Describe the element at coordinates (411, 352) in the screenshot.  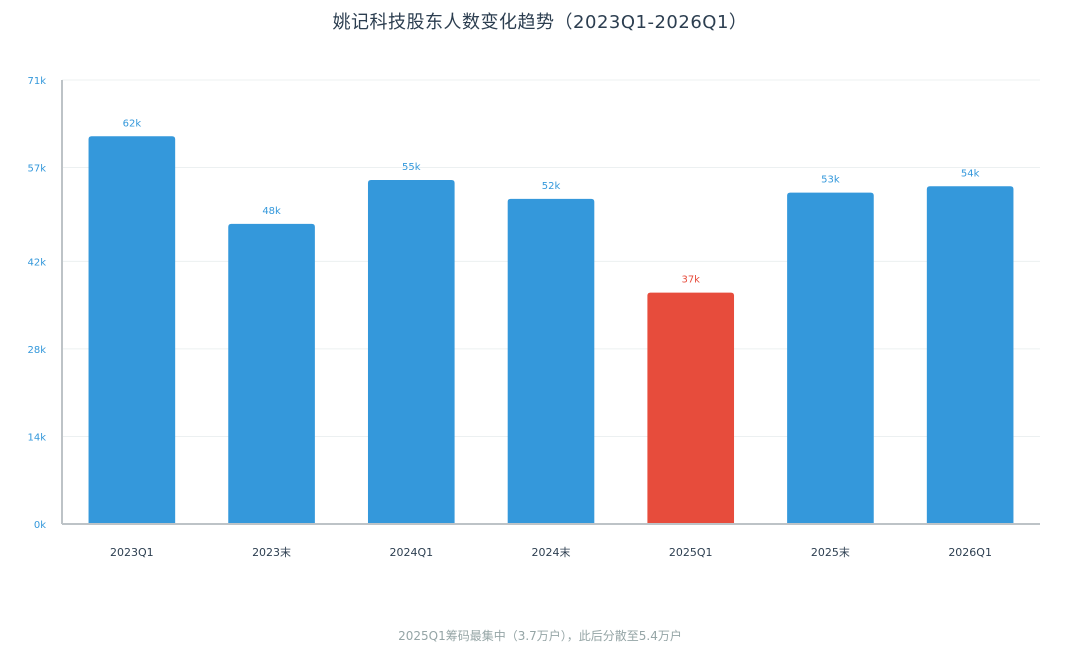
I see `bar-2024Q1` at that location.